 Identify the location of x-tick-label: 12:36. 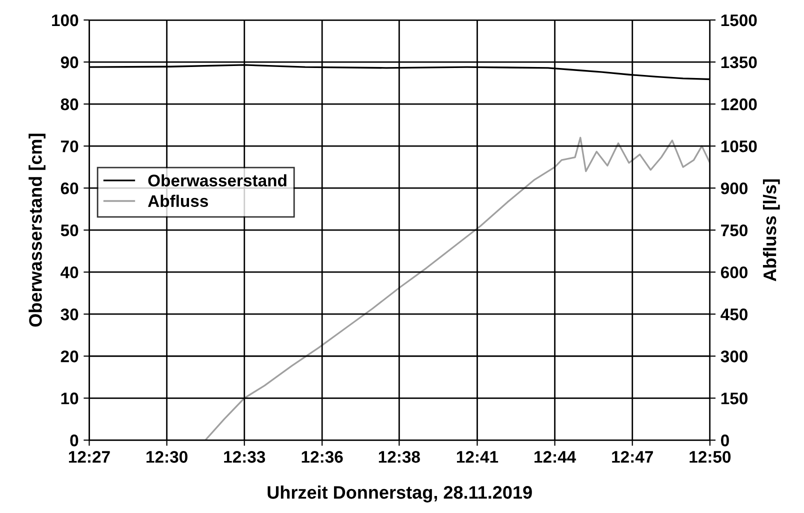
(322, 457).